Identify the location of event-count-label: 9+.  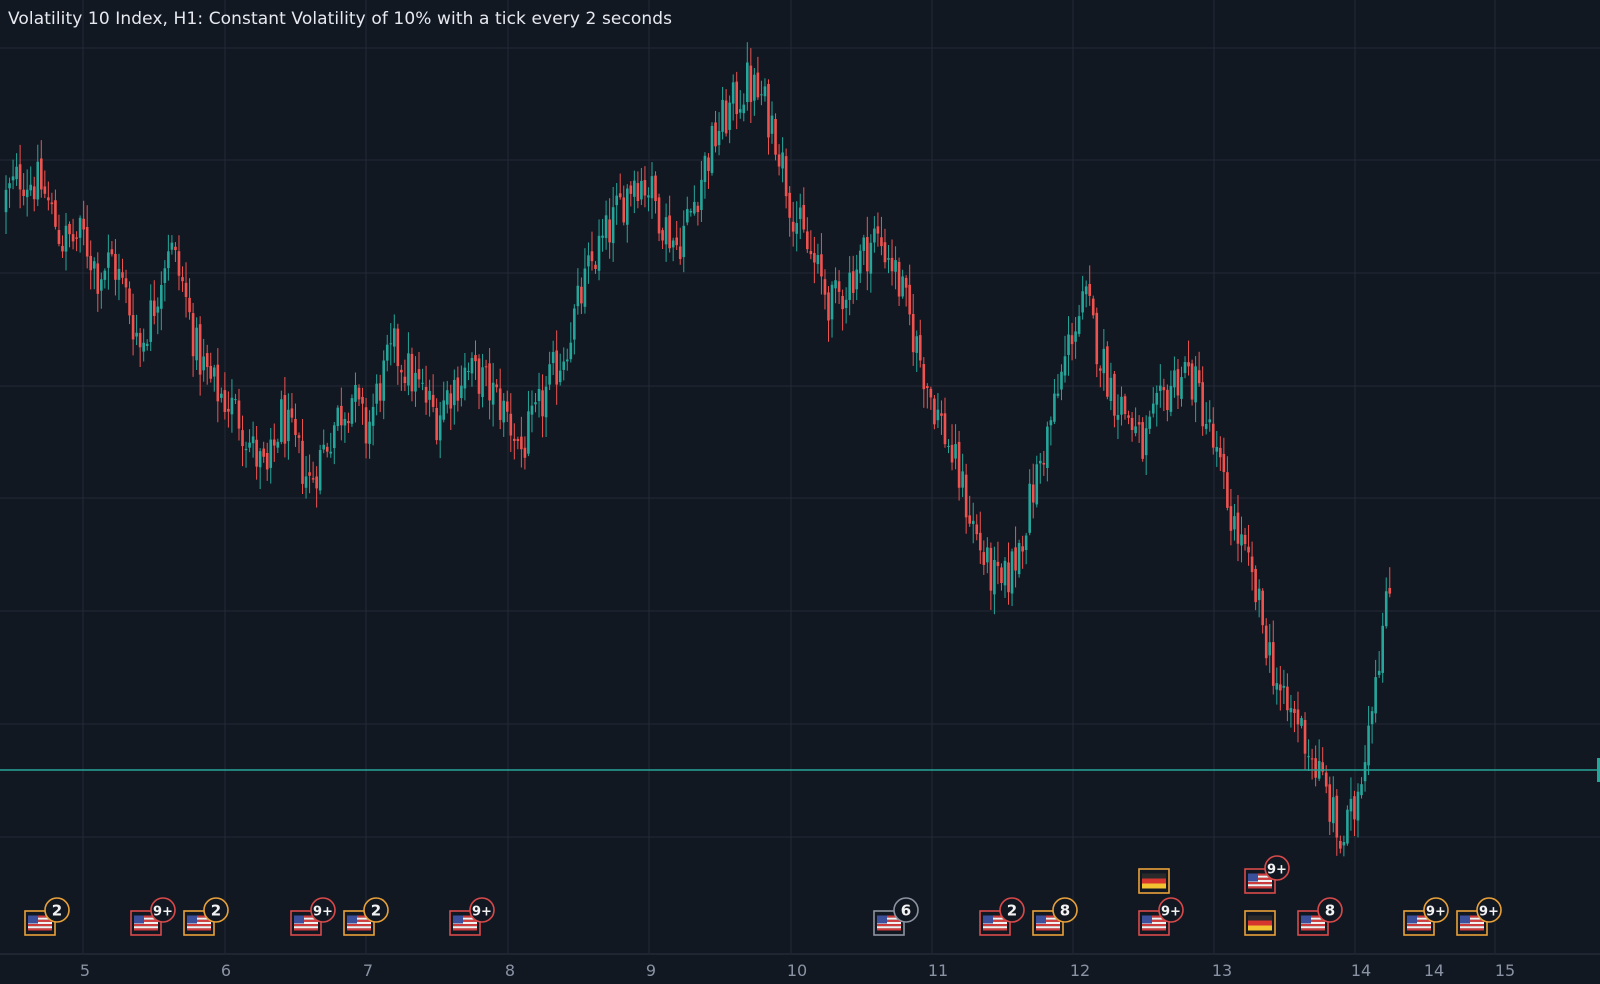
(323, 912).